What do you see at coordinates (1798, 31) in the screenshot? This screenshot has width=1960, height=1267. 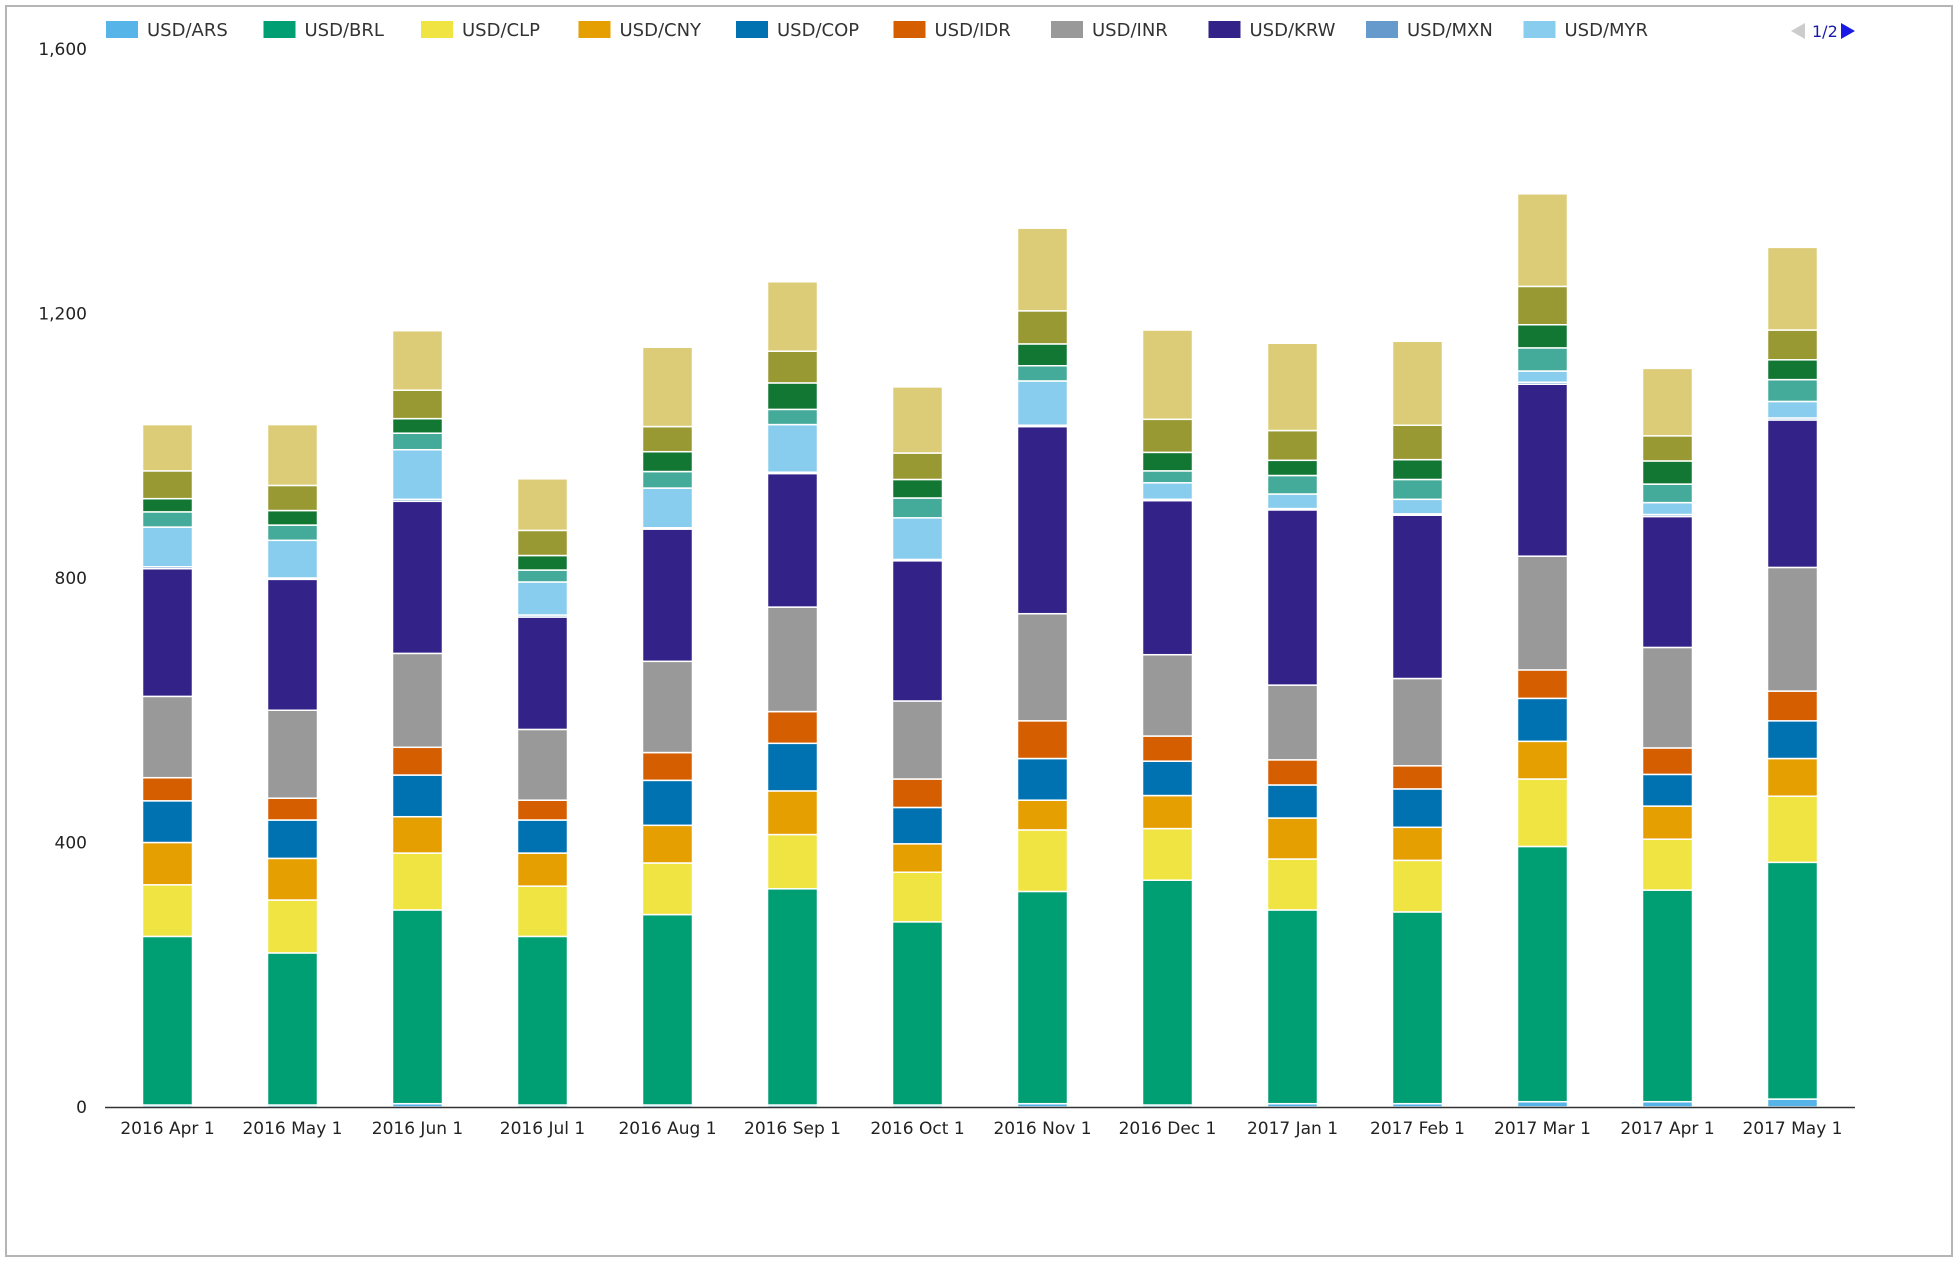 I see `triangle-left-icon` at bounding box center [1798, 31].